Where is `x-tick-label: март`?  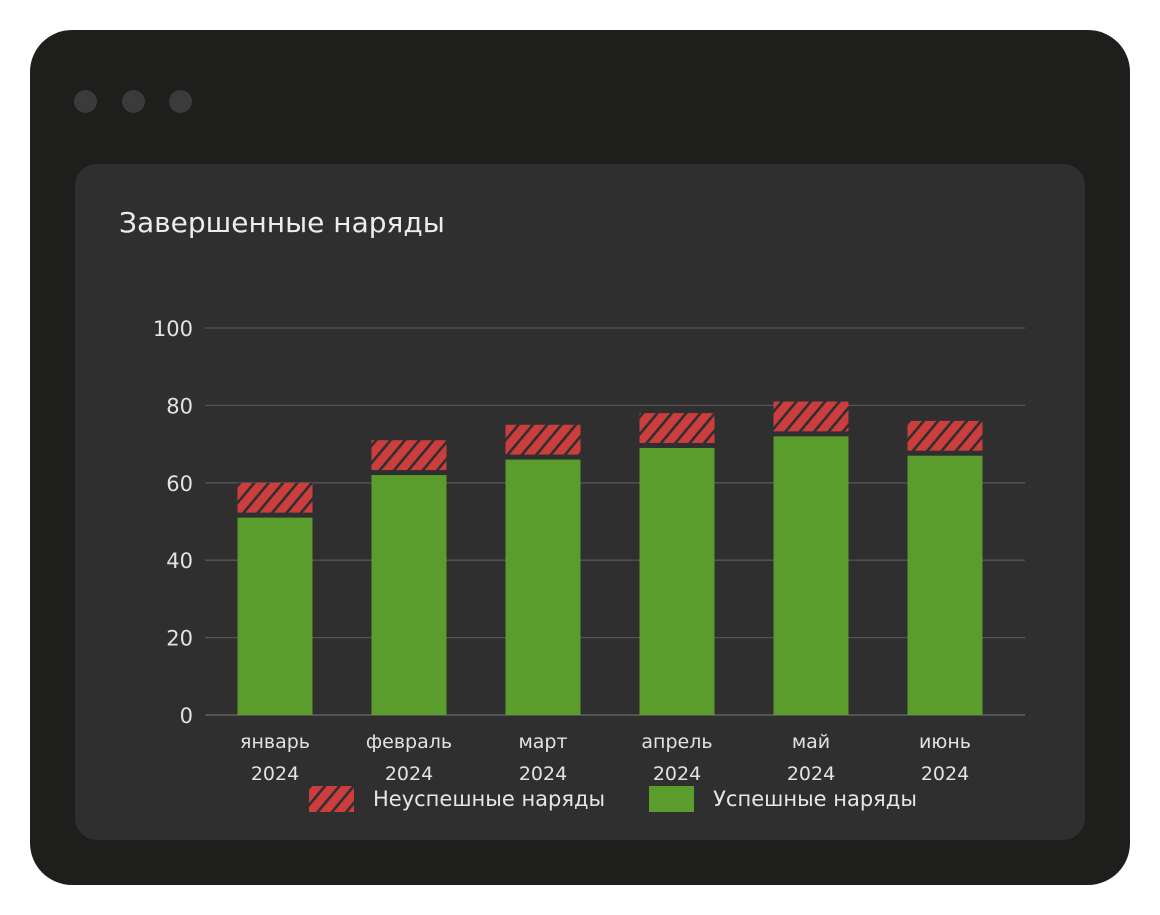
x-tick-label: март is located at coordinates (542, 742).